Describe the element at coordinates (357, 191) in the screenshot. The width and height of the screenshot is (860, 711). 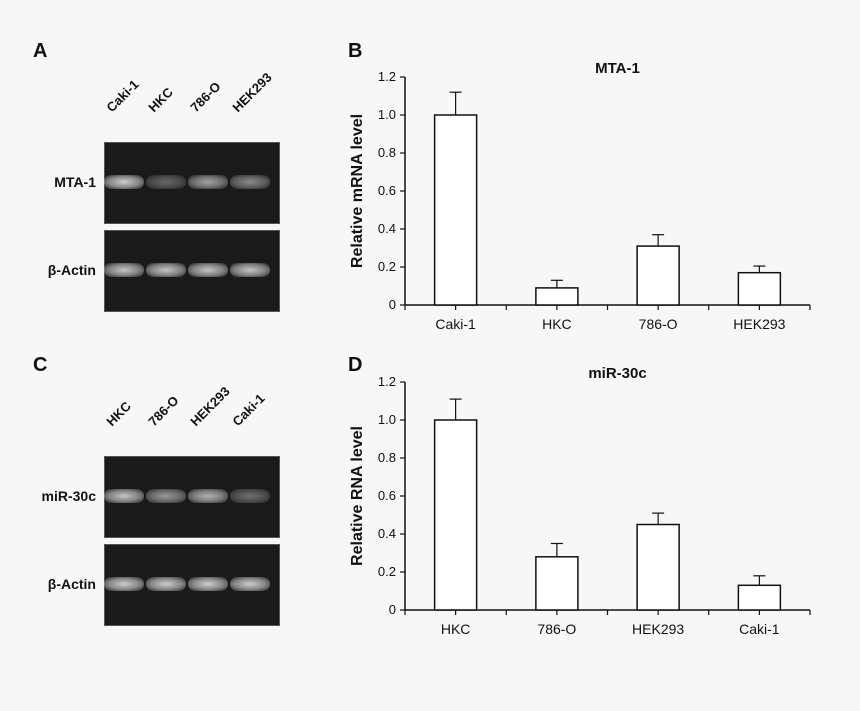
I see `y-axis-label: Relative mRNA level` at that location.